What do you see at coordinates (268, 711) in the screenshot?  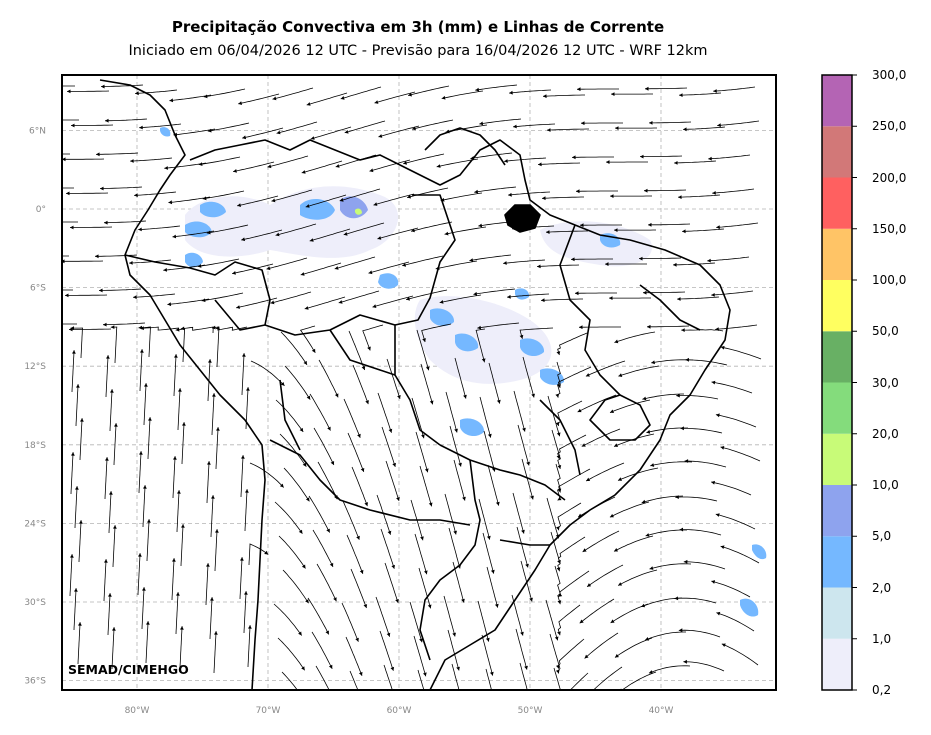 I see `lon-tick-label: 70°W` at bounding box center [268, 711].